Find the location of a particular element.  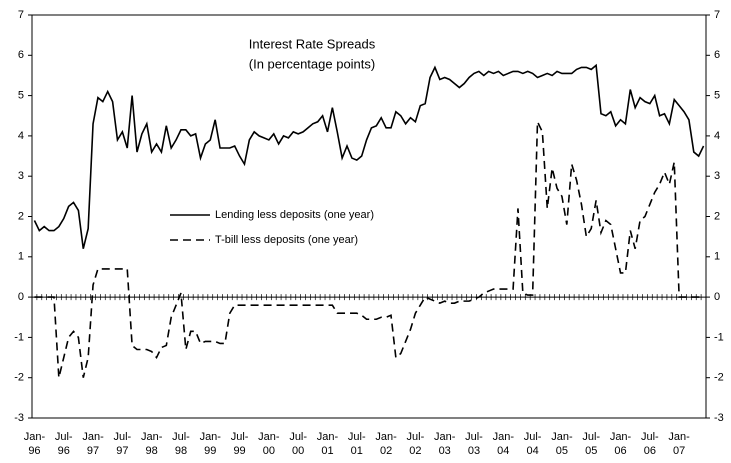

y-tick-label: -1 is located at coordinates (19, 337).